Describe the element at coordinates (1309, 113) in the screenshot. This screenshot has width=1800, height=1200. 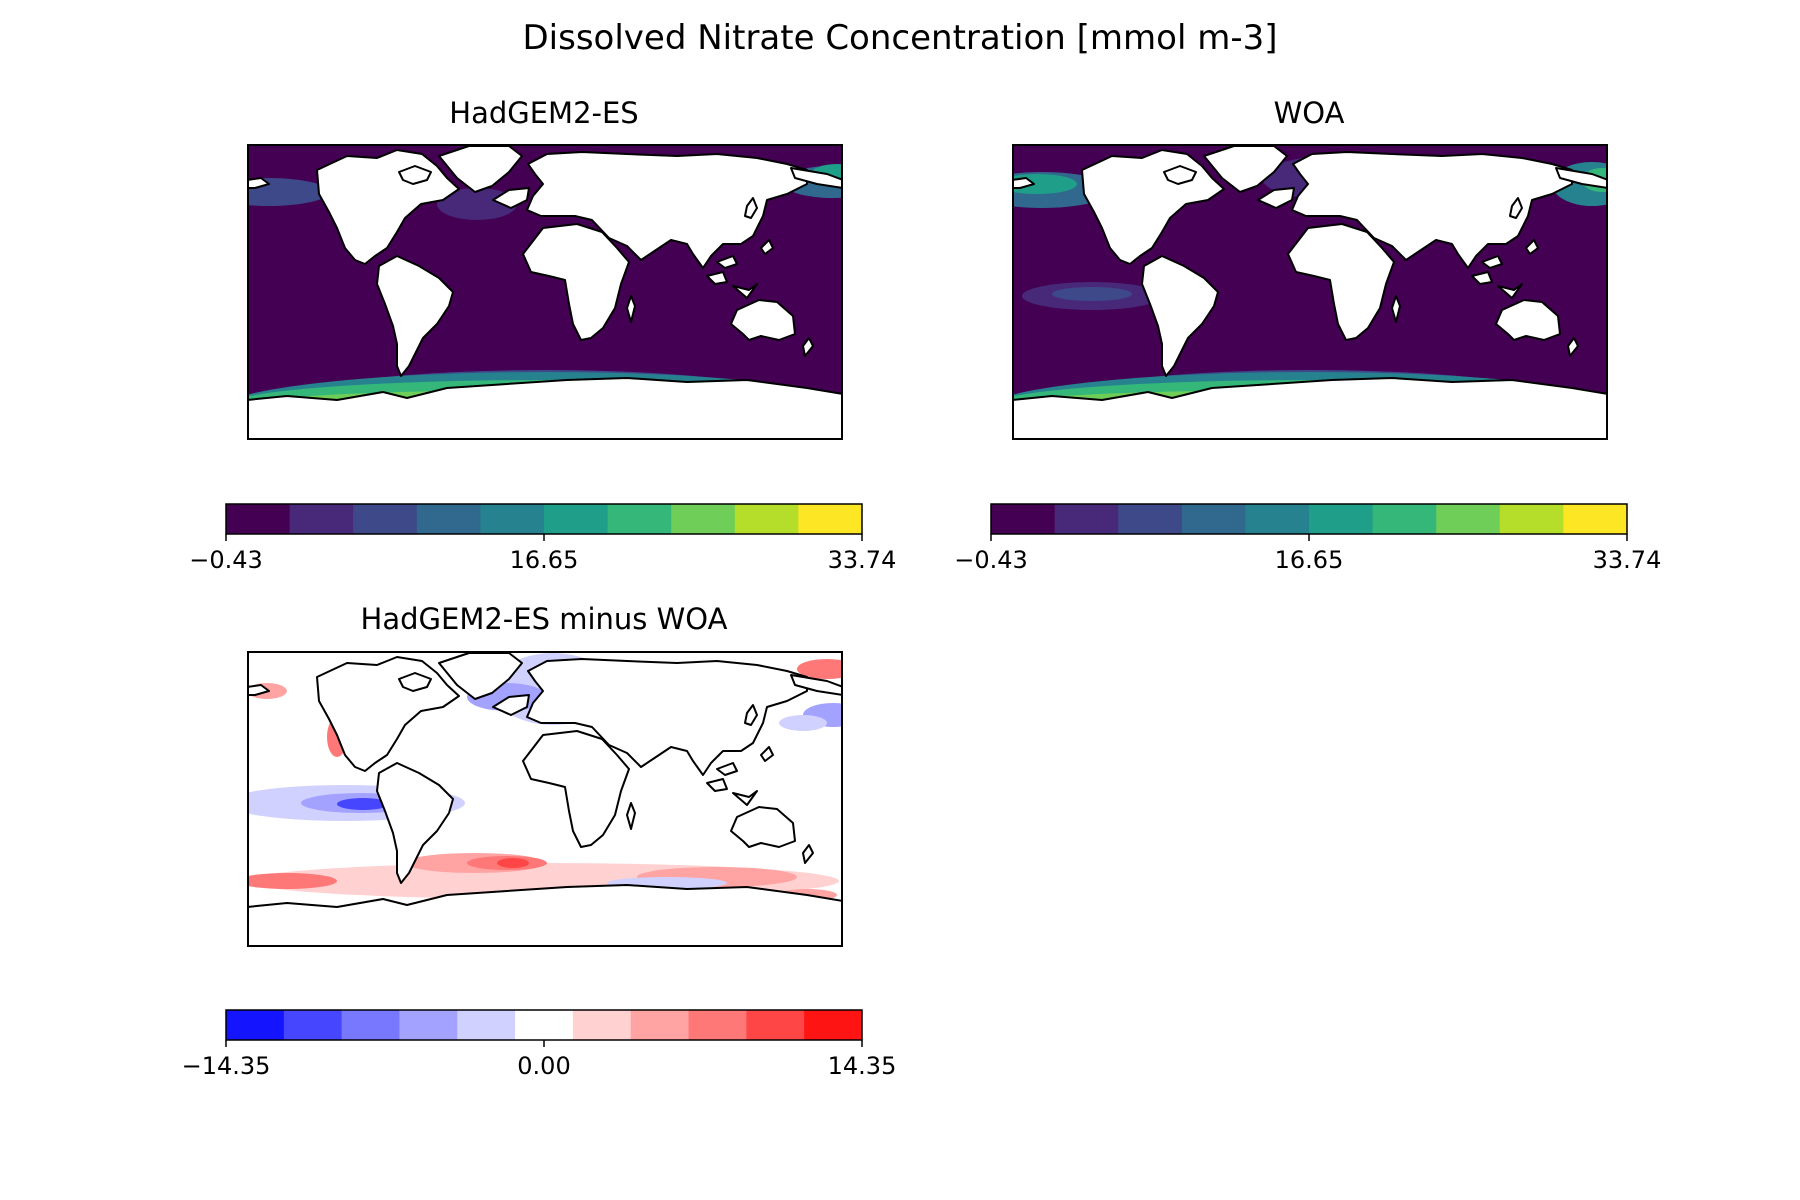
I see `panel-title-woa: WOA` at that location.